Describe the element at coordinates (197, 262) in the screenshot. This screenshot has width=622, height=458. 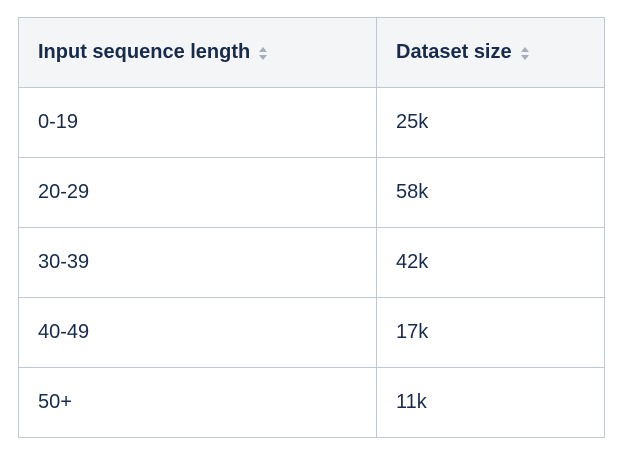
I see `table-cell-sequence-length: 30-39` at that location.